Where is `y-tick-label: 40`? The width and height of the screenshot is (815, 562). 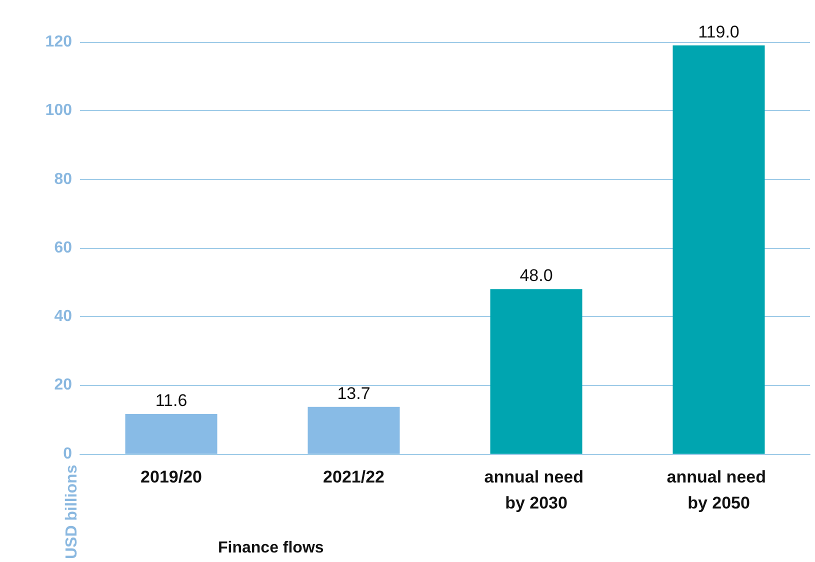
y-tick-label: 40 is located at coordinates (63, 317).